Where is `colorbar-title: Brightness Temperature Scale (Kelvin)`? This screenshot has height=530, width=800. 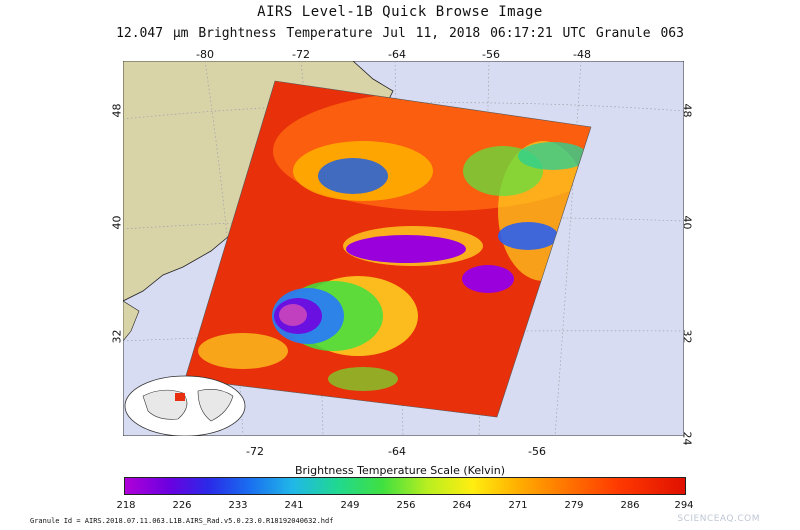 colorbar-title: Brightness Temperature Scale (Kelvin) is located at coordinates (400, 470).